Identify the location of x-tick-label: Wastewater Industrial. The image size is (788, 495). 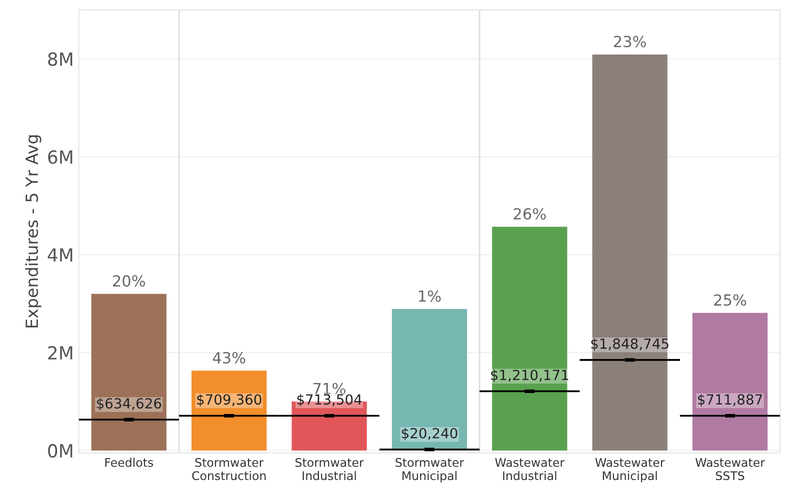
(530, 469).